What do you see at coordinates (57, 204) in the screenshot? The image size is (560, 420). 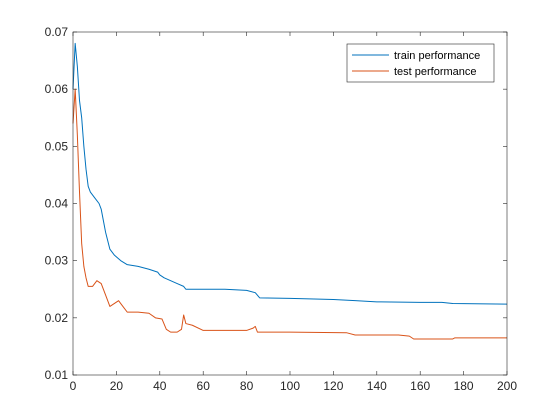 I see `y-tick-label: 0.04` at bounding box center [57, 204].